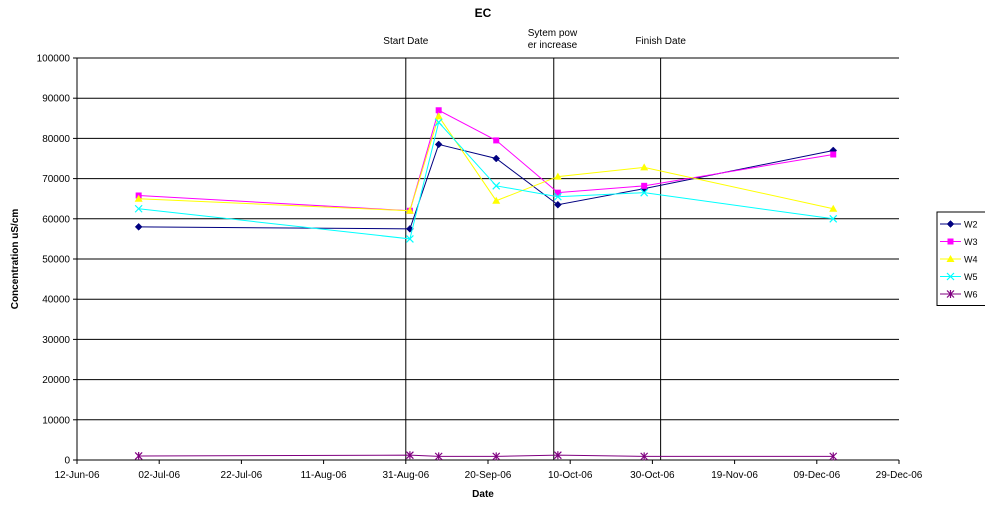 This screenshot has width=985, height=506. Describe the element at coordinates (971, 242) in the screenshot. I see `legend-label: W3` at that location.